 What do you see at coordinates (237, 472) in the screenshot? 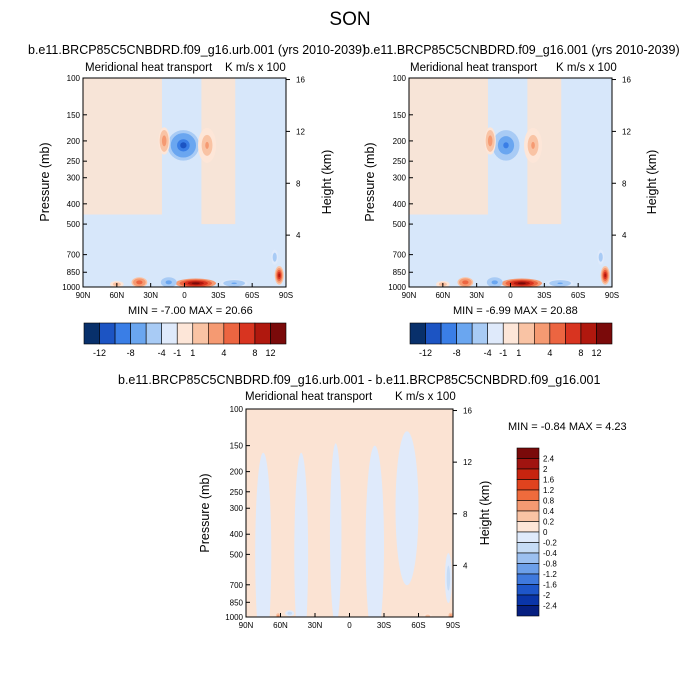
I see `diff-ytick-label-2: 200` at bounding box center [237, 472].